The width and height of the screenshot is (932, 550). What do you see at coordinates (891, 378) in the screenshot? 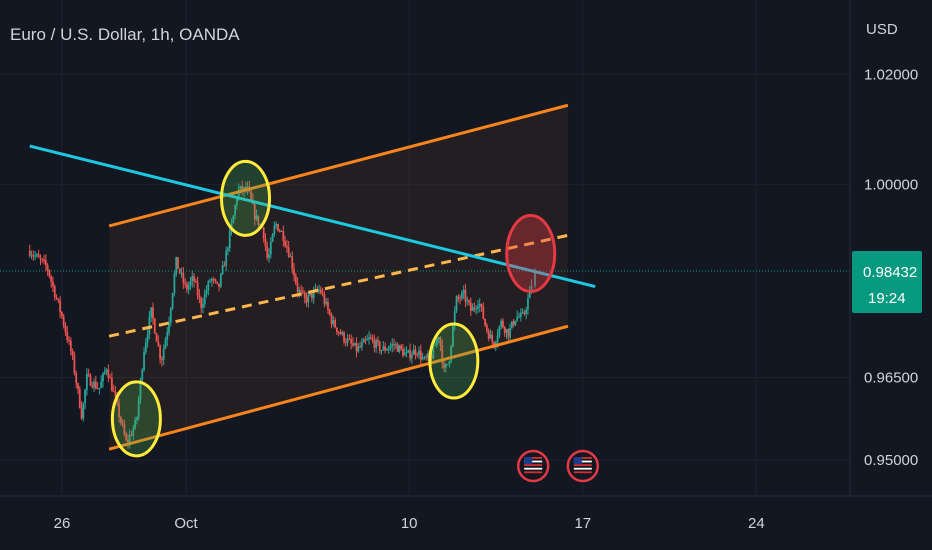
I see `price-axis-label: 0.96500` at bounding box center [891, 378].